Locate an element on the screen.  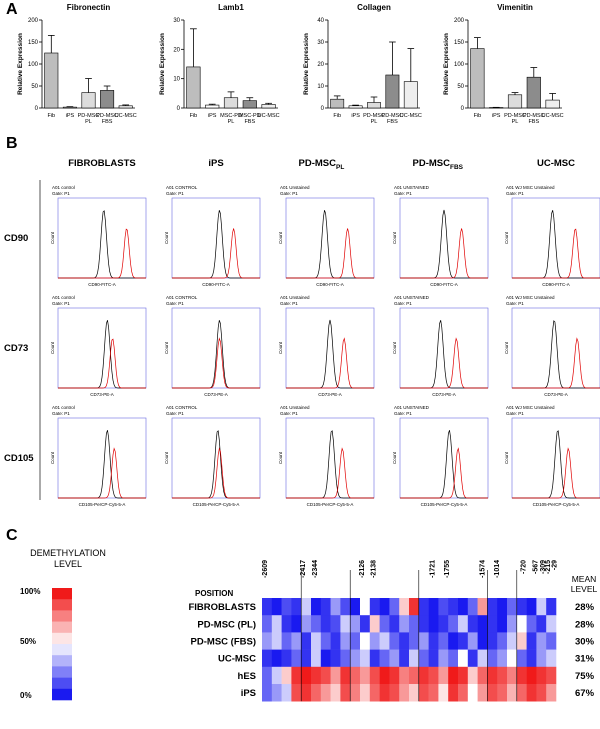
position-label: -215 is located at coordinates (548, 567).